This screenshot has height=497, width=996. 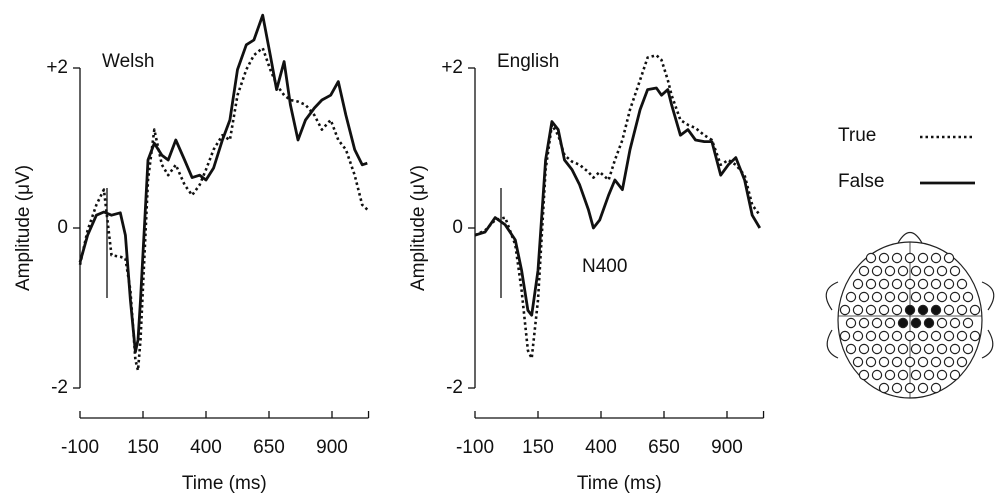 What do you see at coordinates (604, 266) in the screenshot?
I see `annotation: N400` at bounding box center [604, 266].